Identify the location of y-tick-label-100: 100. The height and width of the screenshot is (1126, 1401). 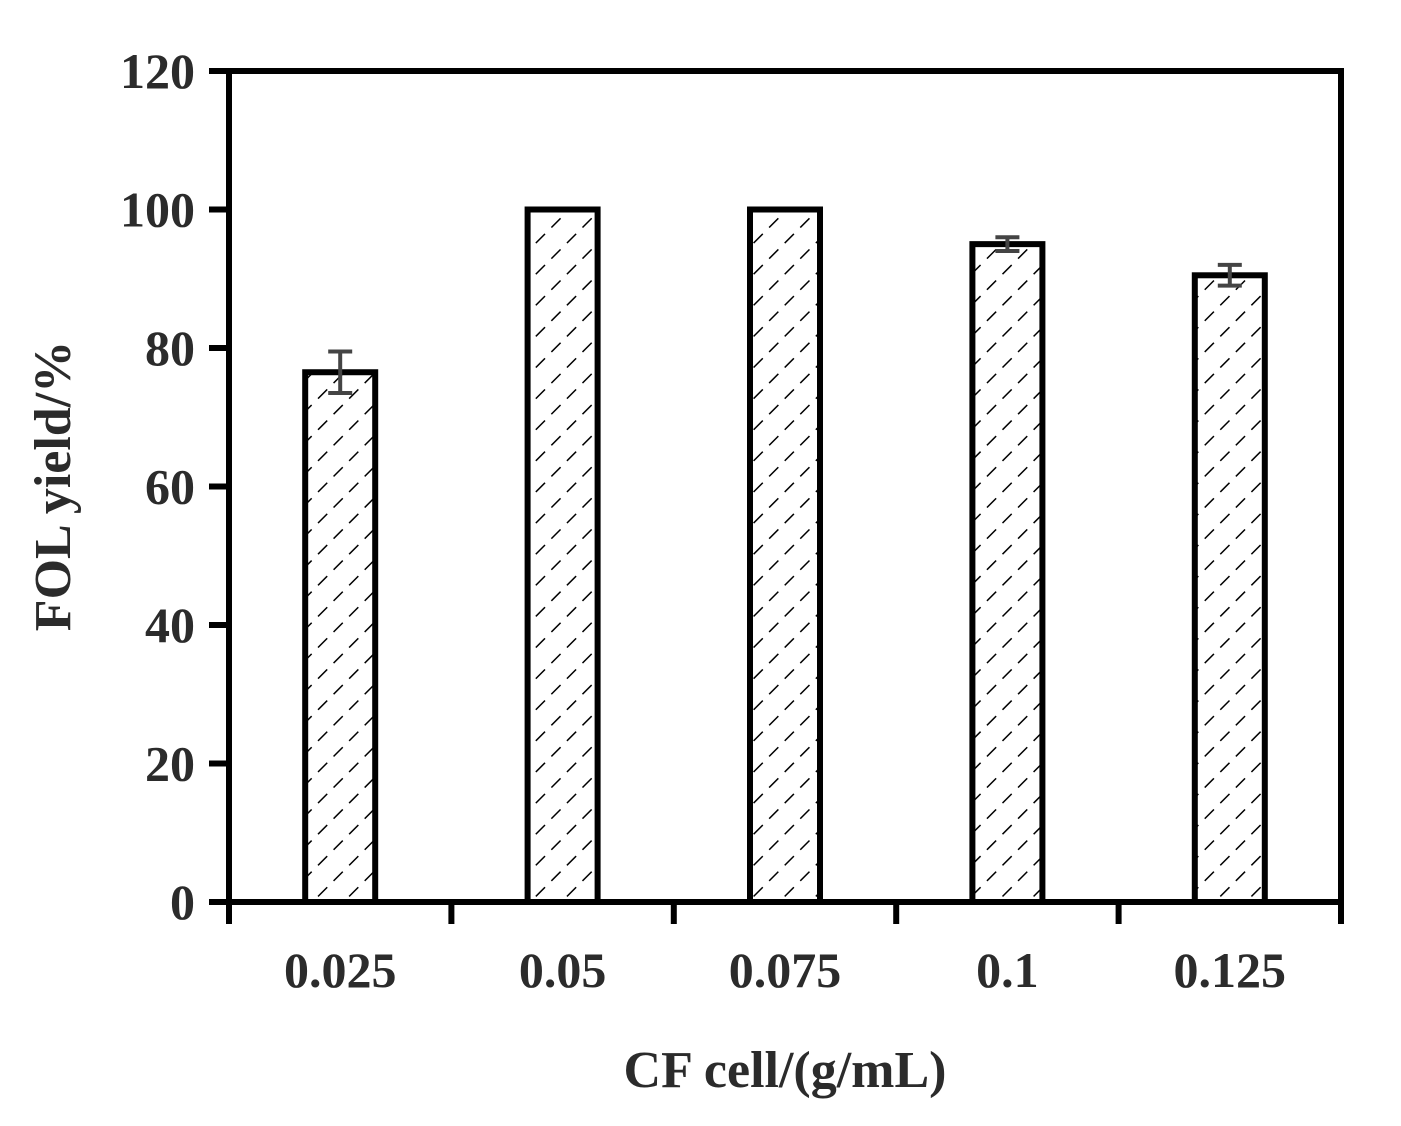
(157, 210).